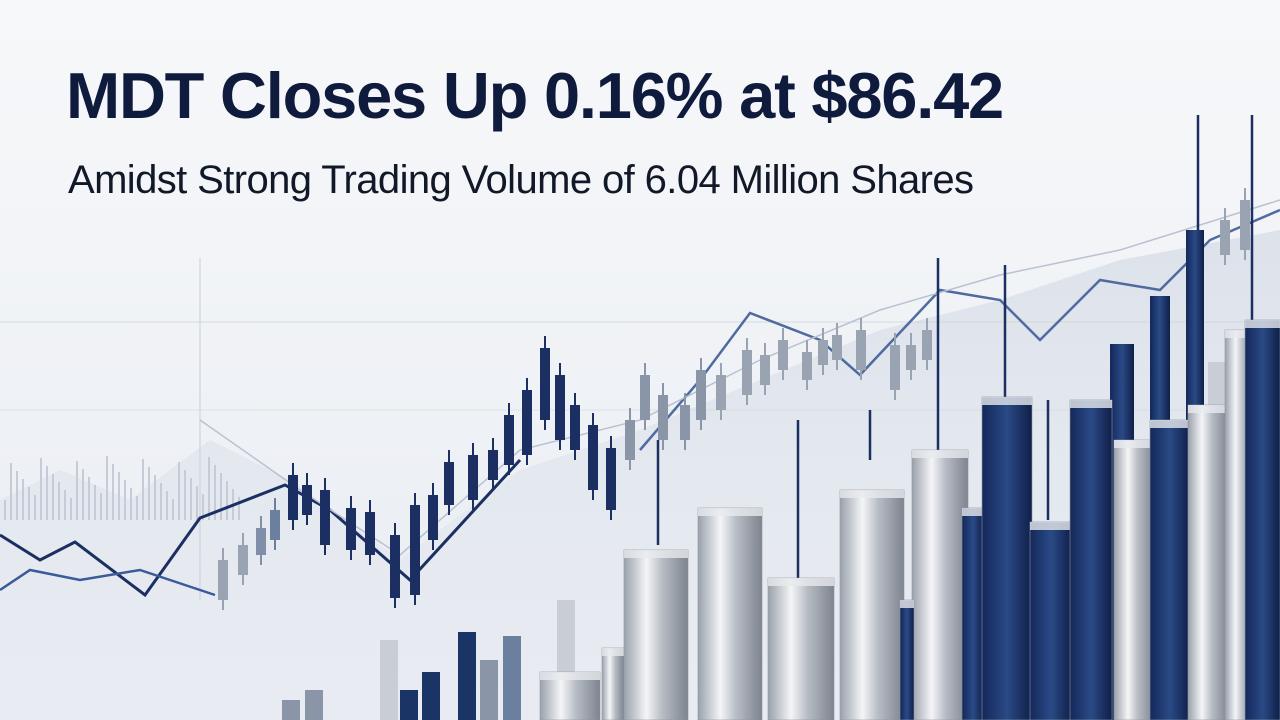 The image size is (1280, 720). What do you see at coordinates (535, 95) in the screenshot?
I see `headline-title: MDT Closes Up 0.16% at $86.42` at bounding box center [535, 95].